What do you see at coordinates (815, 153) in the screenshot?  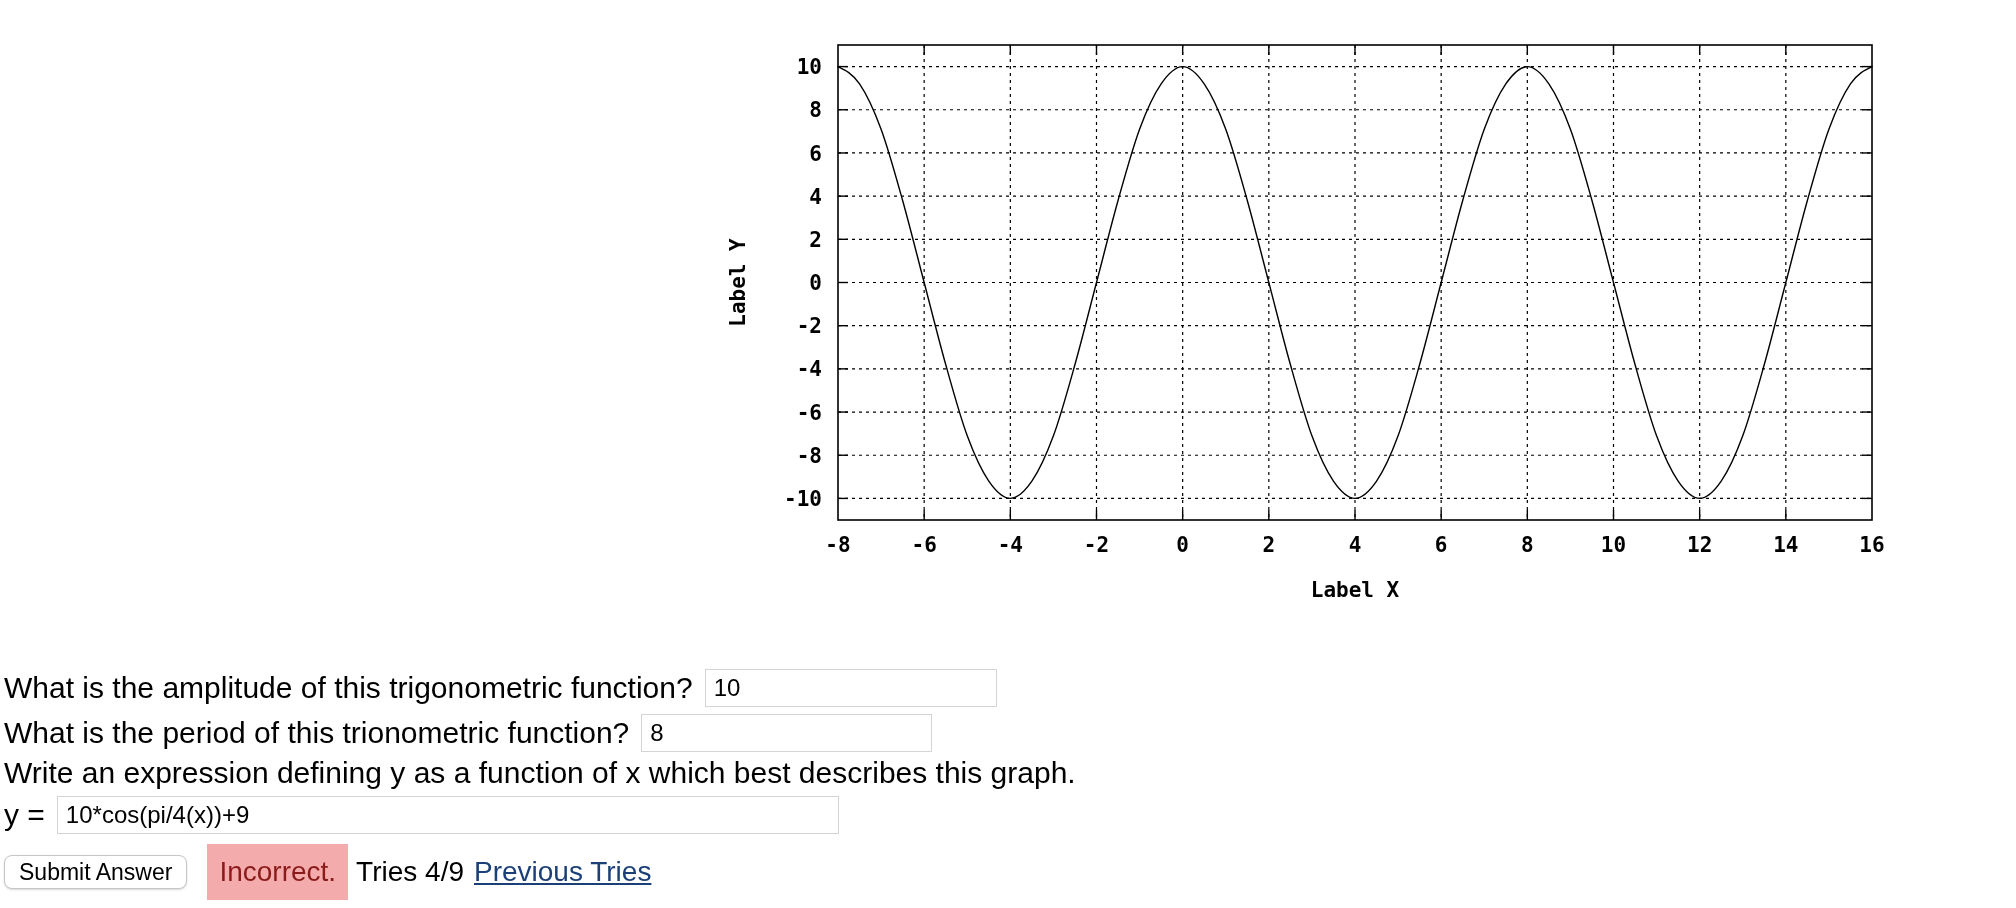 I see `y-tick-label: 6` at bounding box center [815, 153].